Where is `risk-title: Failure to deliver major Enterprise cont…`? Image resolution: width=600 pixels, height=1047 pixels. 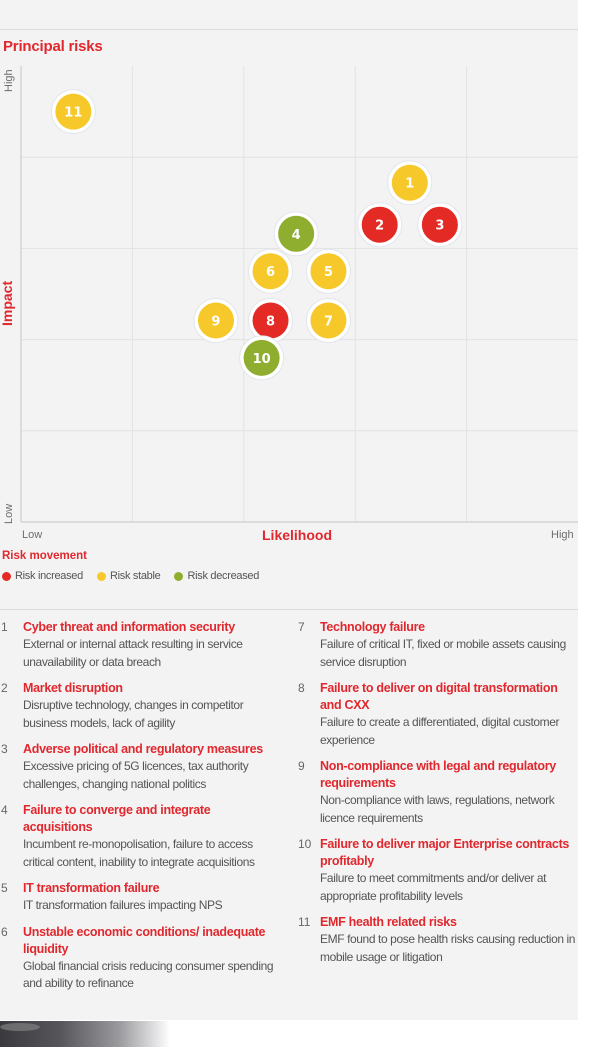 risk-title: Failure to deliver major Enterprise cont… is located at coordinates (445, 852).